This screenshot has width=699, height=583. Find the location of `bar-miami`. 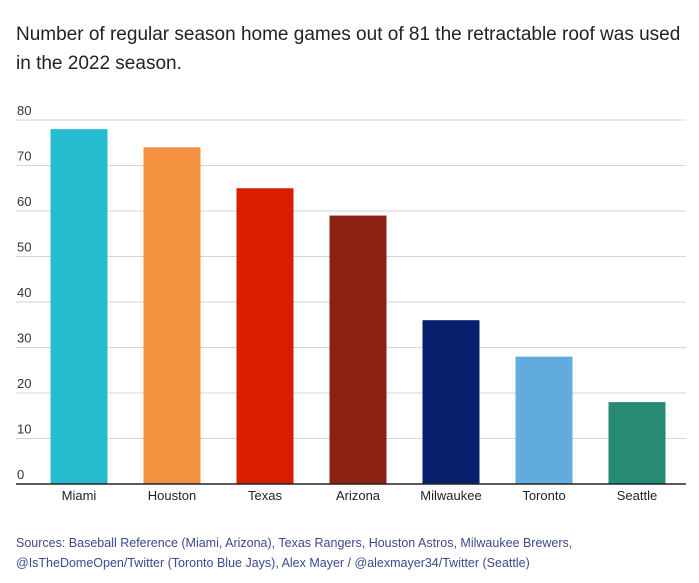

bar-miami is located at coordinates (79, 306).